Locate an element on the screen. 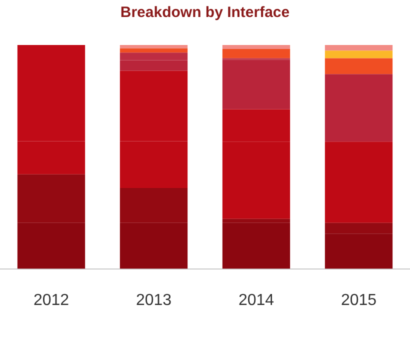 This screenshot has width=410, height=344. x-tick-label: 2014 is located at coordinates (256, 300).